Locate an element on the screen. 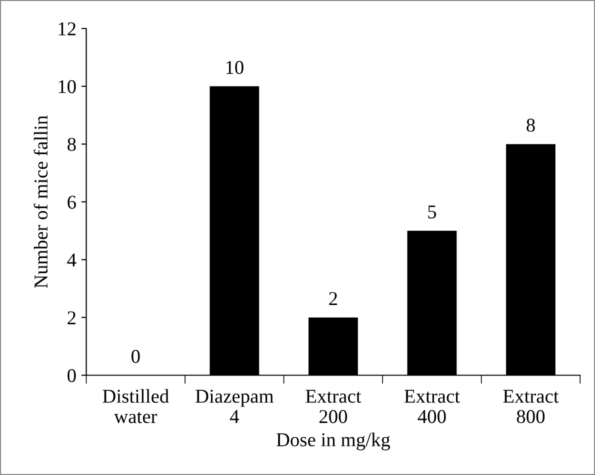 This screenshot has width=595, height=475. y-tick-label: 12 is located at coordinates (67, 29).